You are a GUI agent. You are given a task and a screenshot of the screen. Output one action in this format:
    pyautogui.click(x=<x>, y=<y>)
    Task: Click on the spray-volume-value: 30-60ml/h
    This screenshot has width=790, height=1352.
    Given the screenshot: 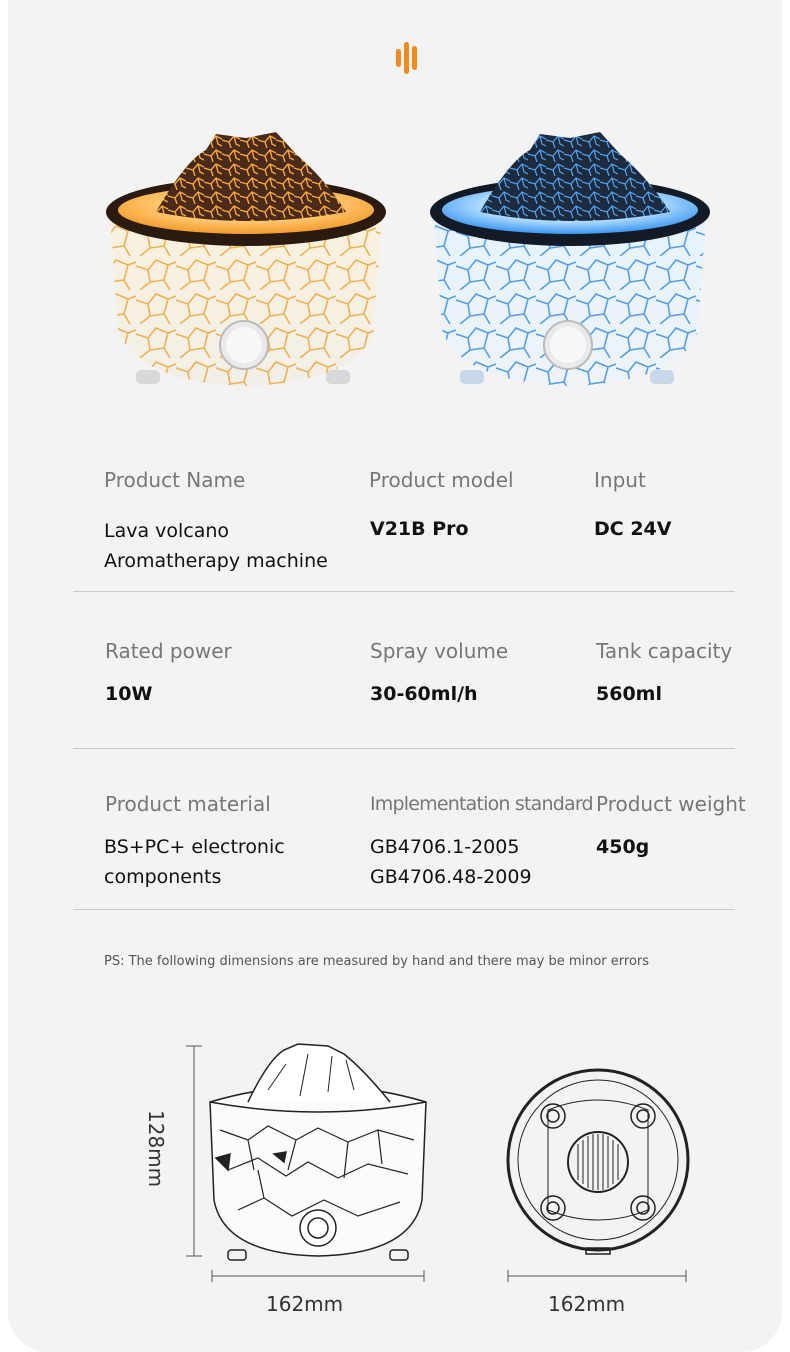 What is the action you would take?
    pyautogui.click(x=424, y=694)
    